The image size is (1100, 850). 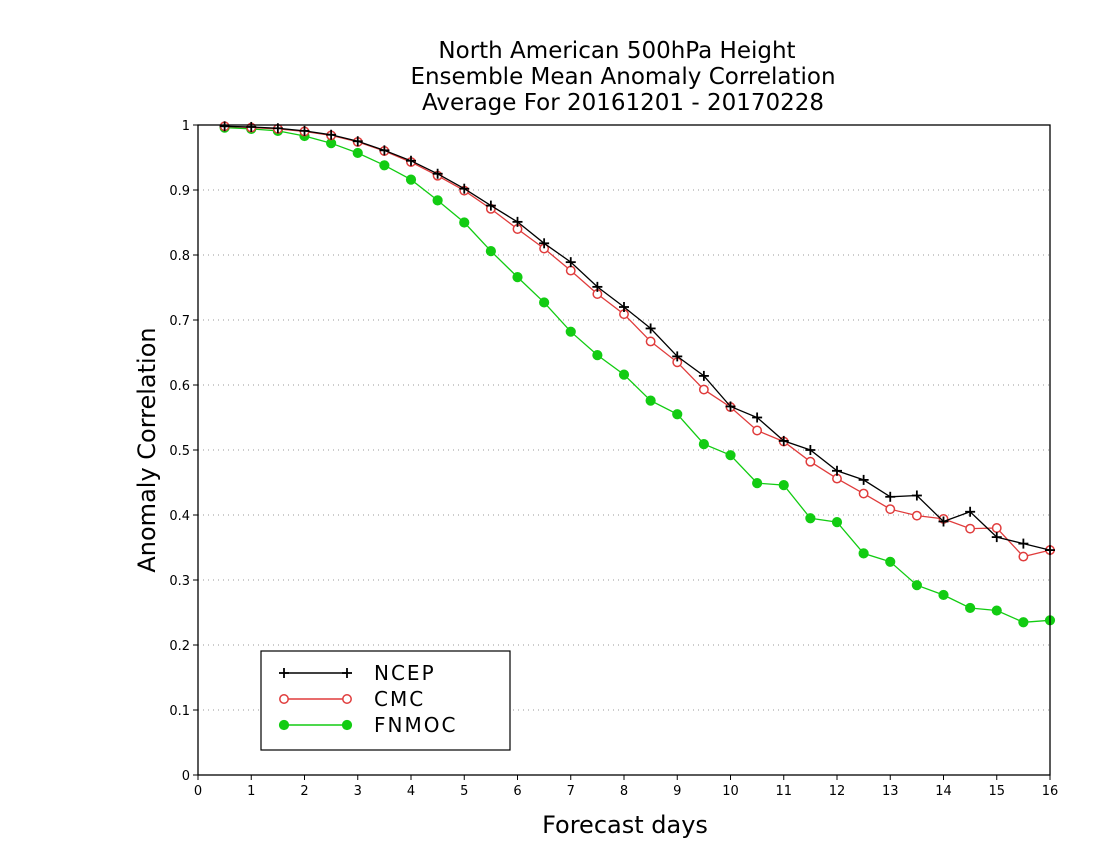 I want to click on y-axis-label: Anomaly Correlation, so click(x=147, y=449).